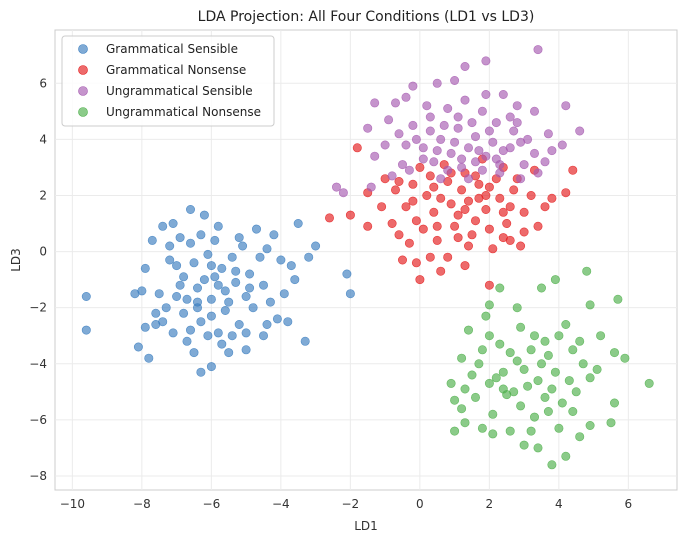  I want to click on x-tick-label: −10, so click(72, 504).